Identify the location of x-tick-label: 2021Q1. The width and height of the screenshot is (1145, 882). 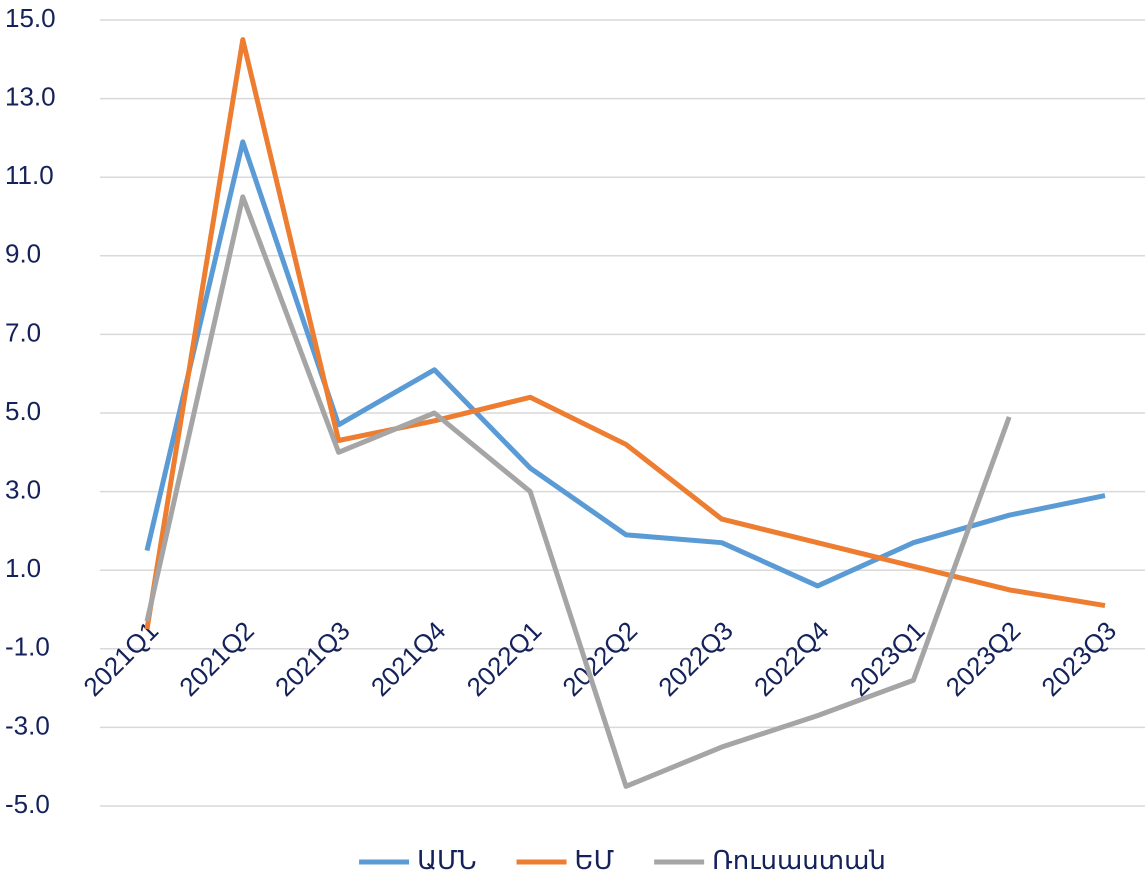
(120, 658).